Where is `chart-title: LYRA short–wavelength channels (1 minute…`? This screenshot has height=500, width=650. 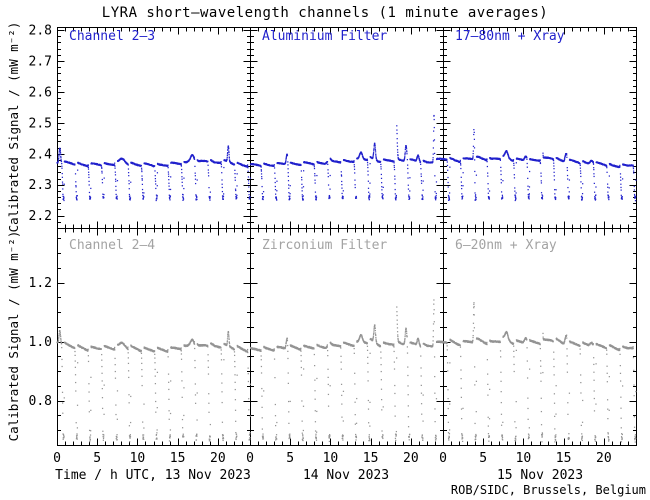
chart-title: LYRA short–wavelength channels (1 minute… is located at coordinates (325, 13).